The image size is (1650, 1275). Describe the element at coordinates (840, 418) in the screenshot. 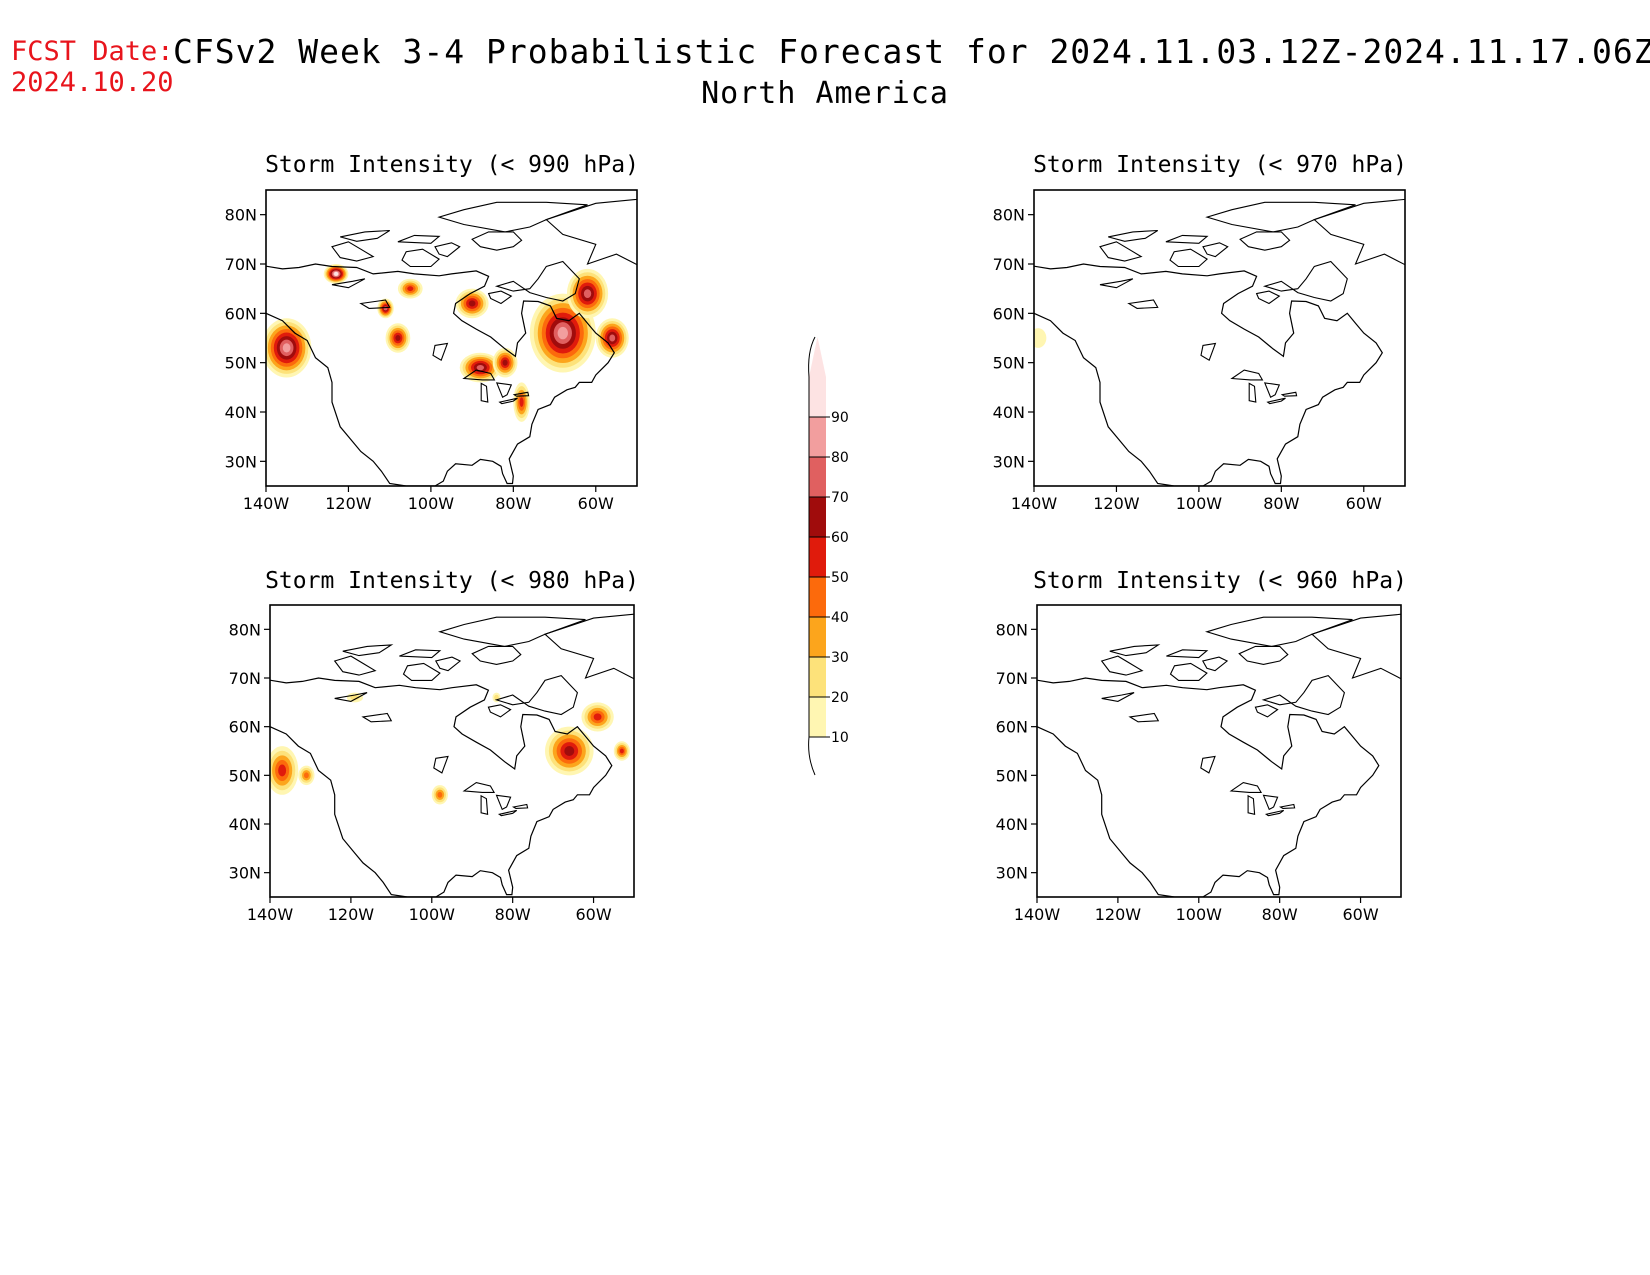

I see `colorbar-label: 90` at that location.